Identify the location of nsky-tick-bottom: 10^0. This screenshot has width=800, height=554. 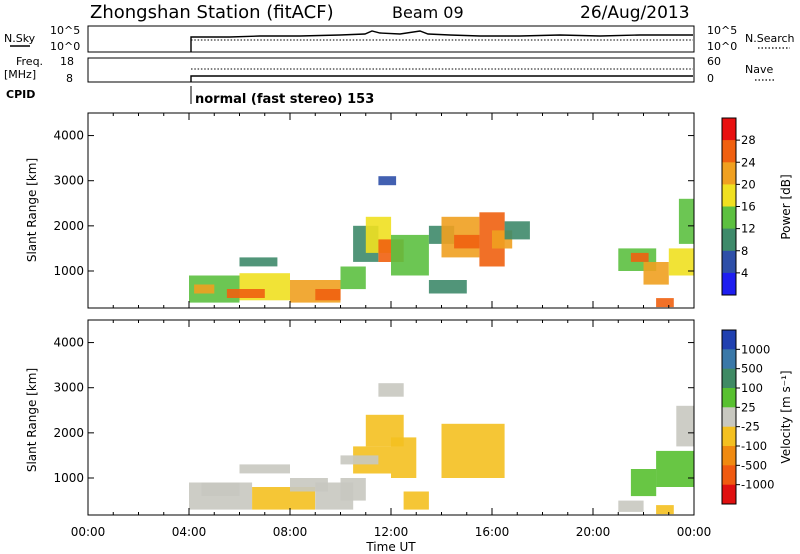
(65, 46).